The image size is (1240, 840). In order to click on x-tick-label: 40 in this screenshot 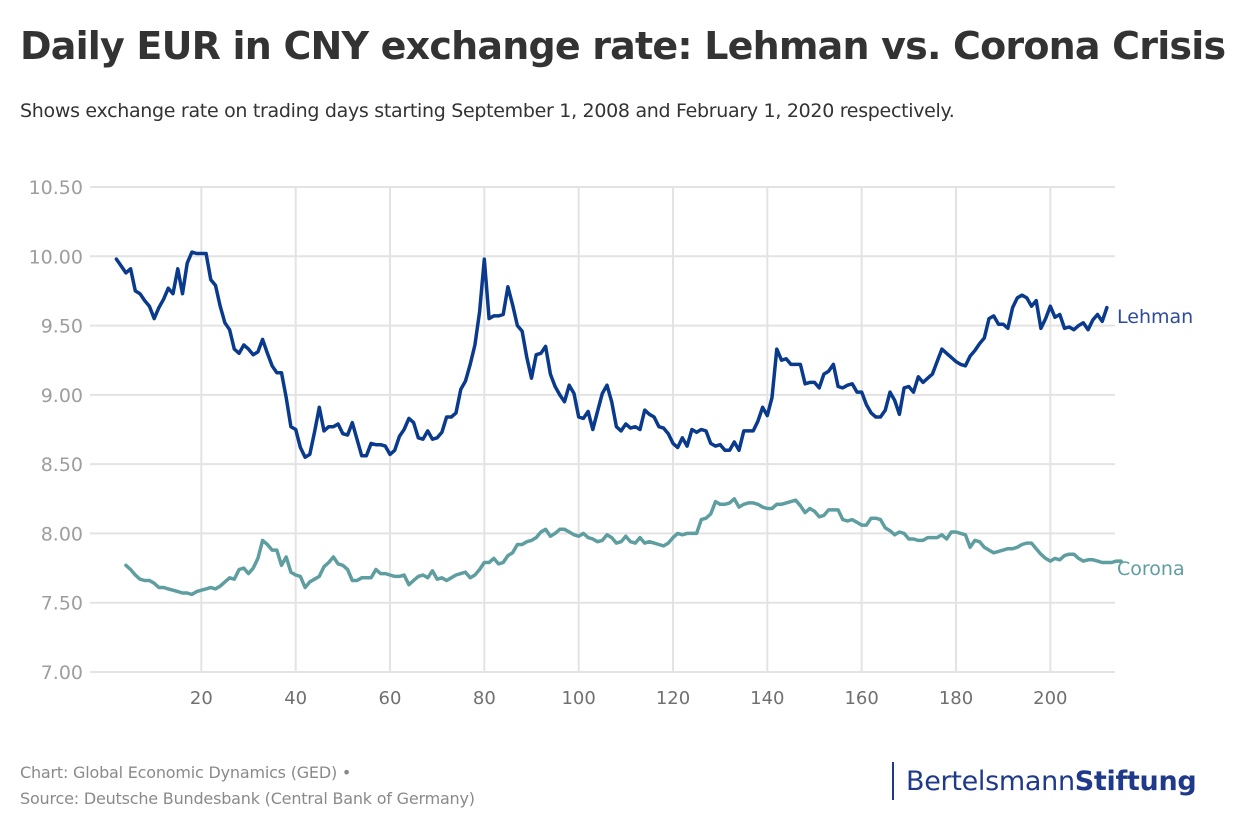, I will do `click(295, 698)`.